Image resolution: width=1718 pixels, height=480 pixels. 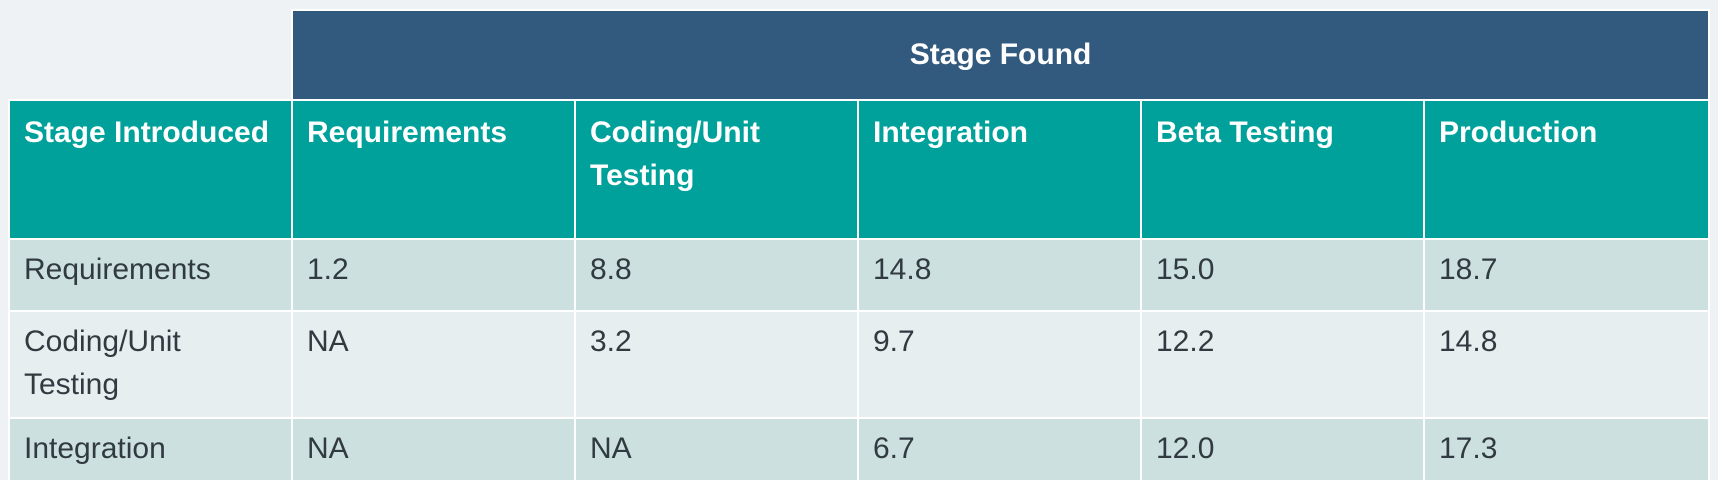 I want to click on column-header: Coding/Unit Testing, so click(x=716, y=169).